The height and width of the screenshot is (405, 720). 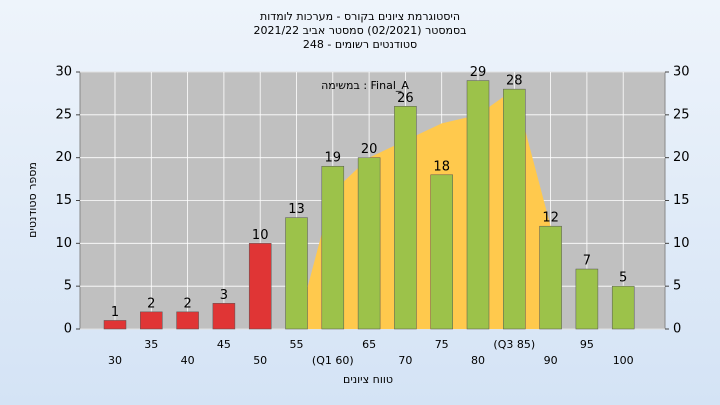 I want to click on y-tick-label: 15, so click(x=63, y=200).